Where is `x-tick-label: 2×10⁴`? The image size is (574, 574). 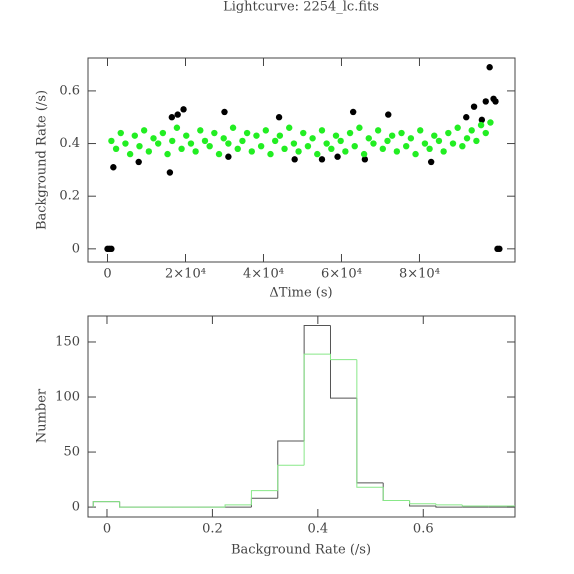
x-tick-label: 2×10⁴ is located at coordinates (185, 274).